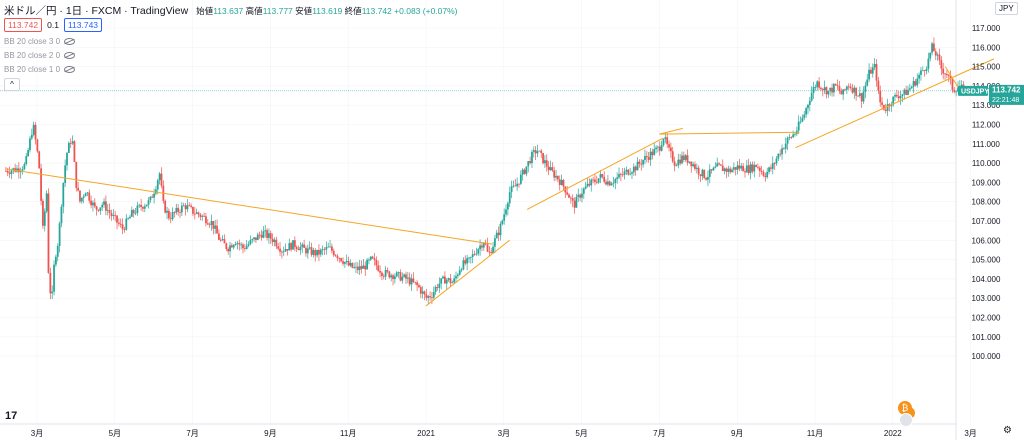 This screenshot has height=440, width=1024. What do you see at coordinates (23, 25) in the screenshot?
I see `sell-button: 113.742` at bounding box center [23, 25].